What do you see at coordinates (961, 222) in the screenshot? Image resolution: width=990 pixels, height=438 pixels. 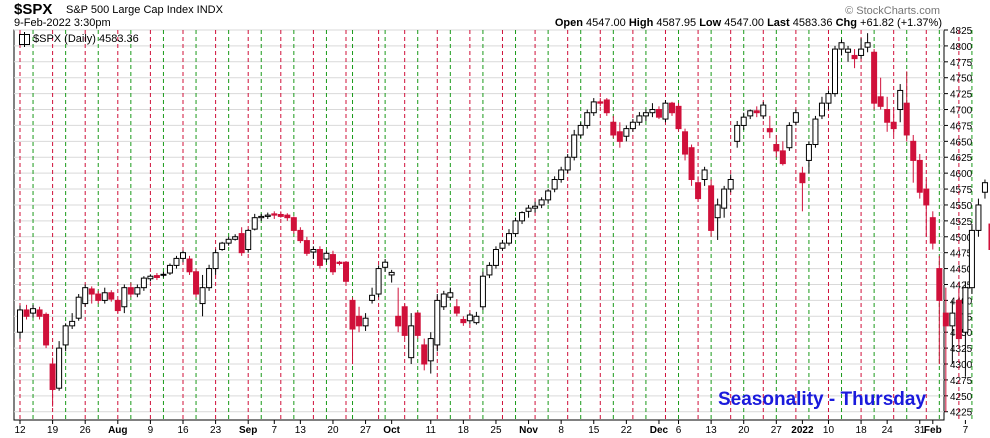 I see `y-tick-label: 4525` at bounding box center [961, 222].